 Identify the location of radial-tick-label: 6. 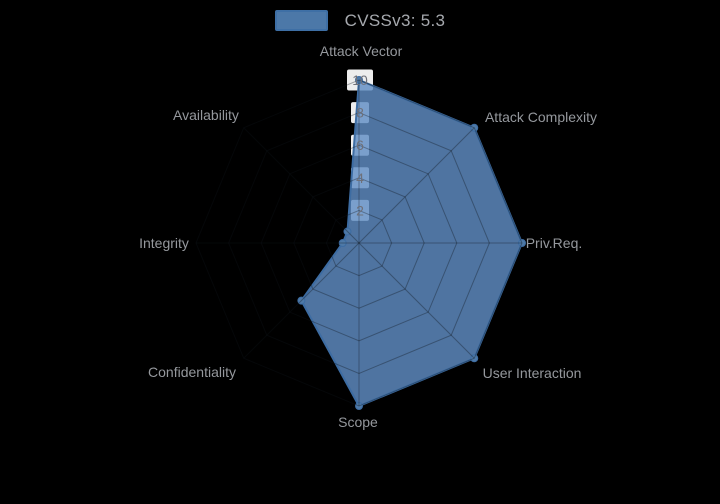
(360, 145).